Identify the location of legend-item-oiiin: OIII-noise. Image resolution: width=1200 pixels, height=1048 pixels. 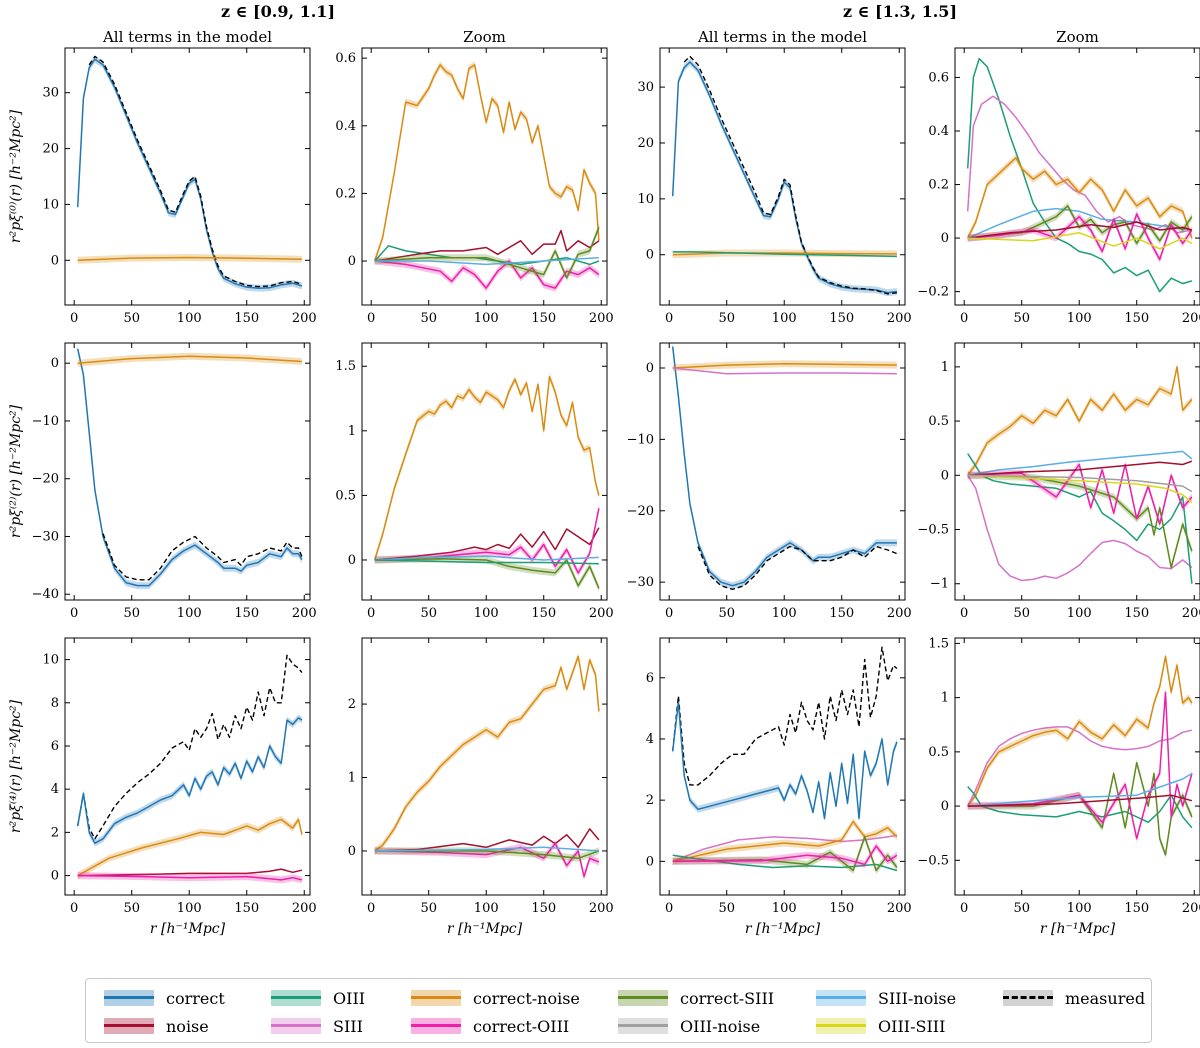
(688, 1026).